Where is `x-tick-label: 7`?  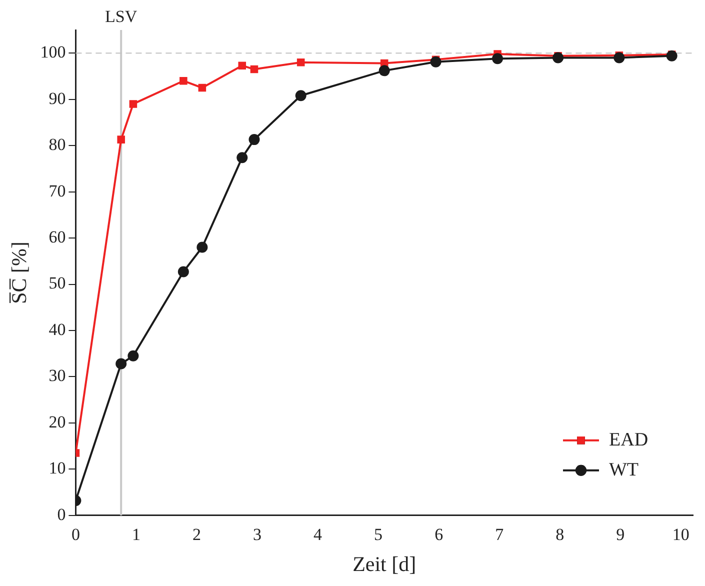 x-tick-label: 7 is located at coordinates (499, 534).